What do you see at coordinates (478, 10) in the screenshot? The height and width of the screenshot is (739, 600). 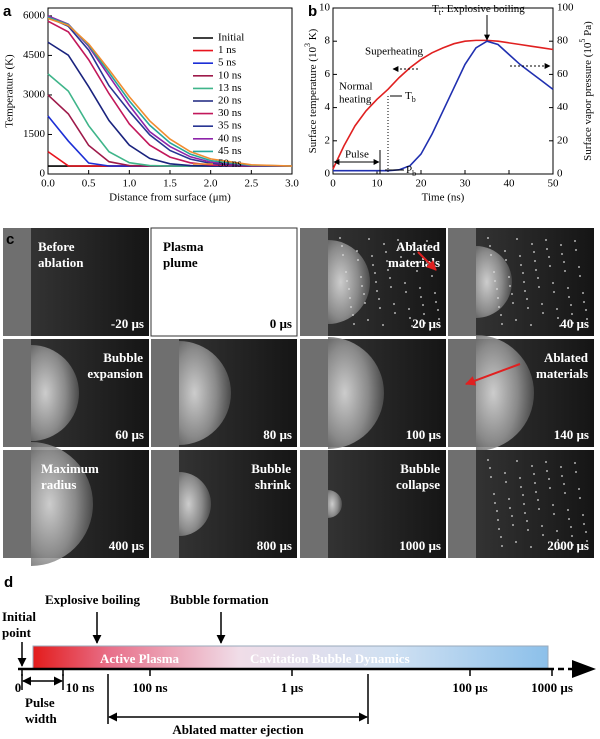 I see `annotation: Tt: Explosive boiling` at bounding box center [478, 10].